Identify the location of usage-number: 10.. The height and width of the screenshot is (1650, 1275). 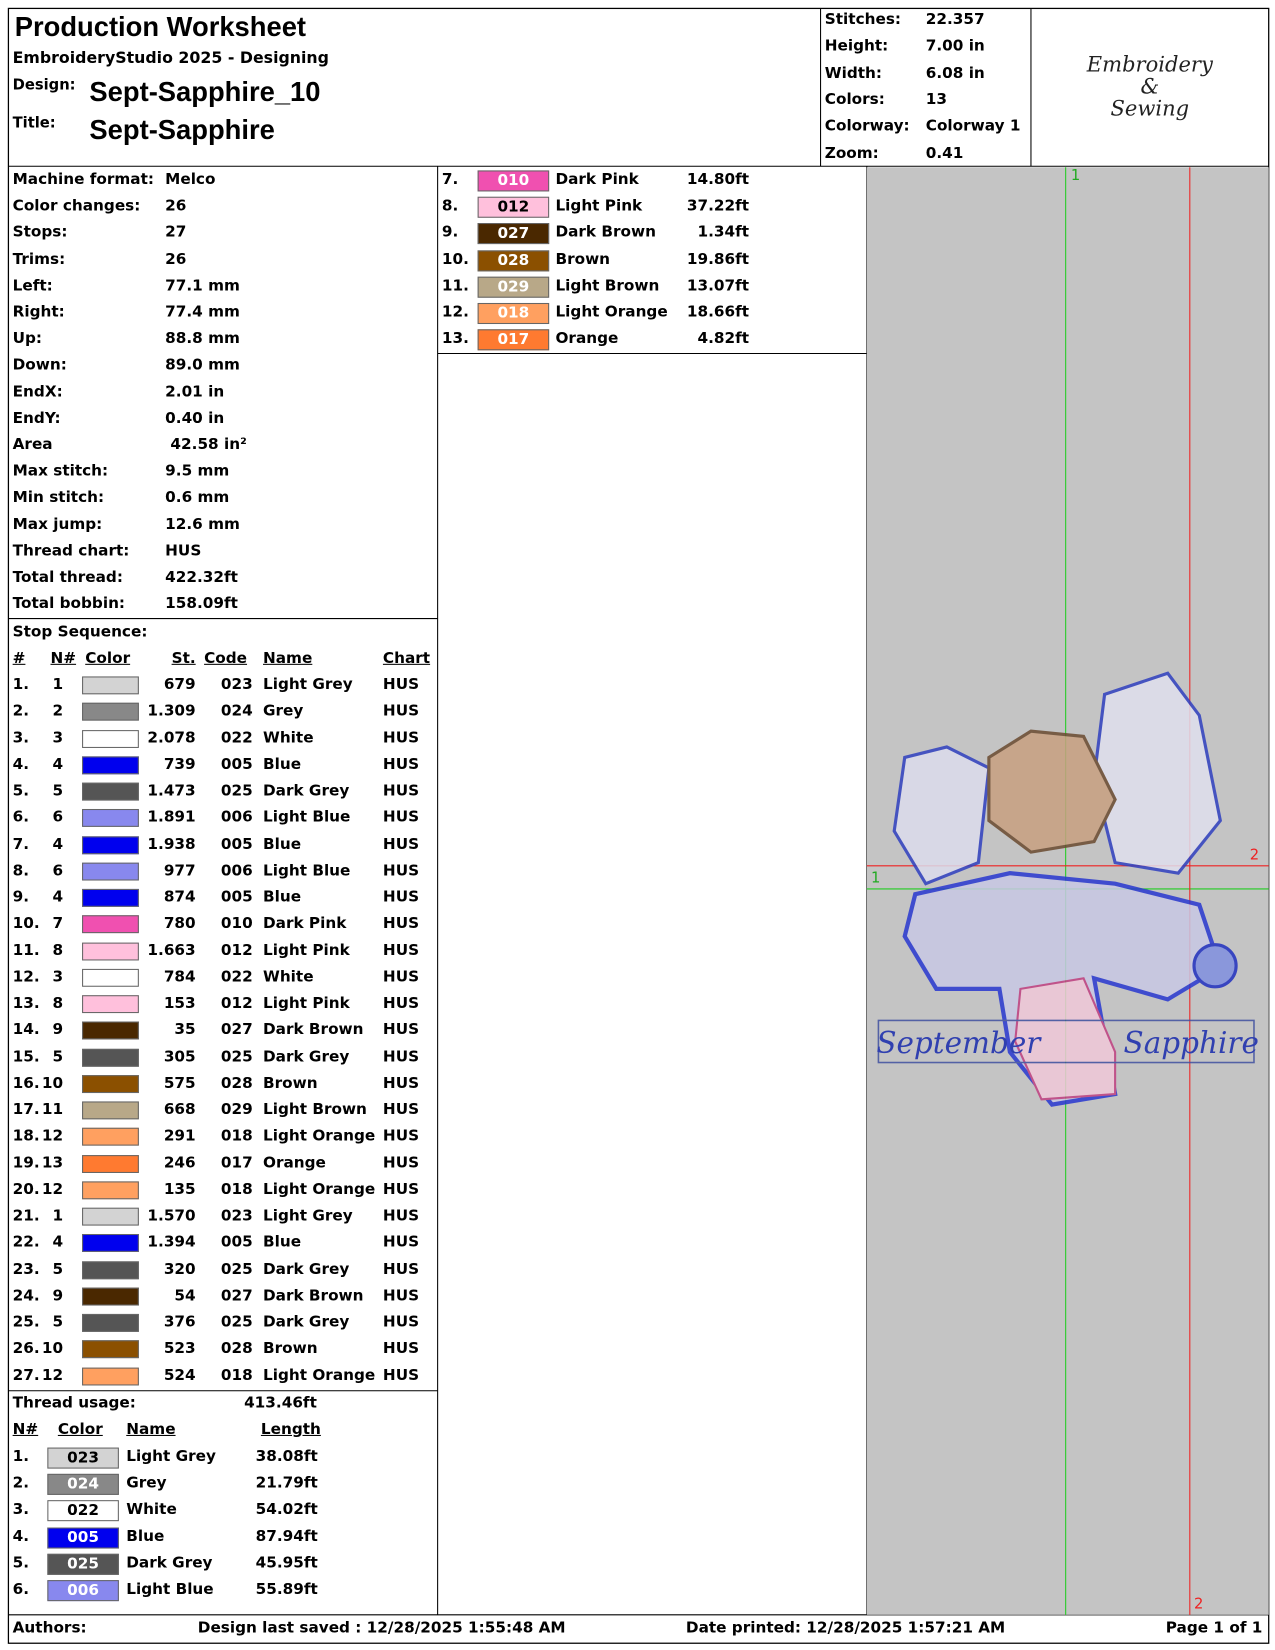
(455, 259).